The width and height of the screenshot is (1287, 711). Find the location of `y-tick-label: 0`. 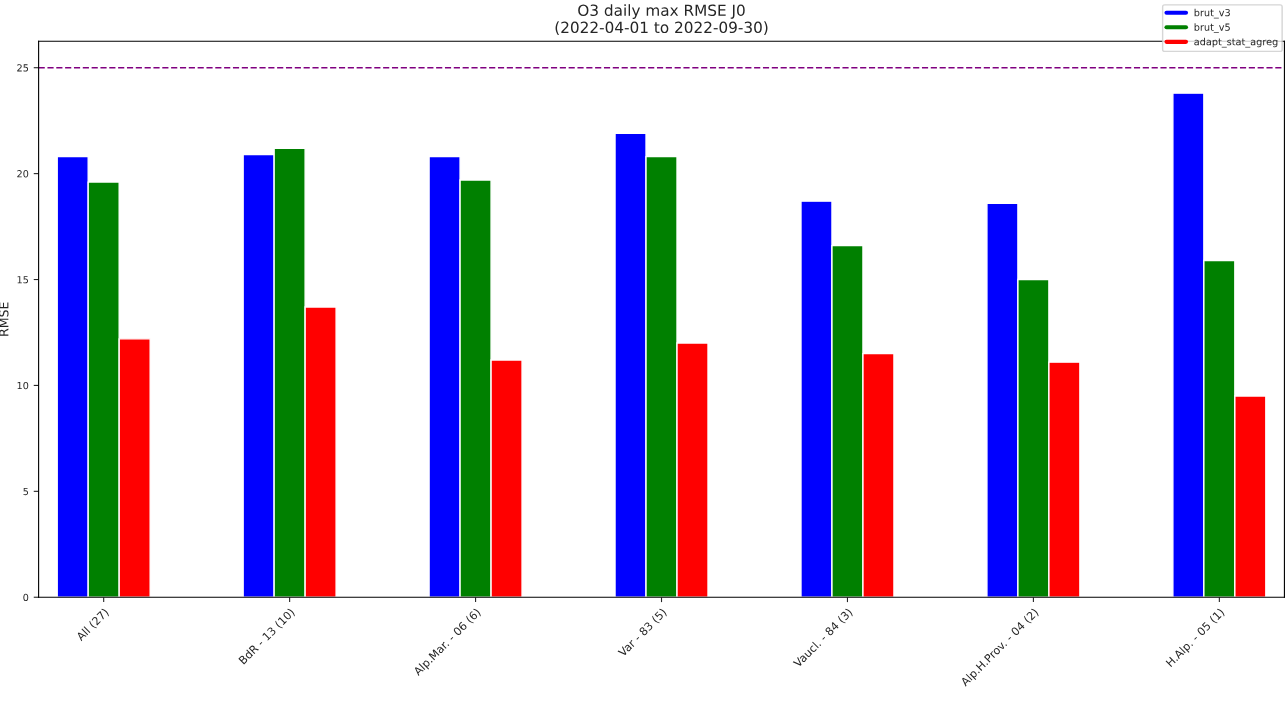

y-tick-label: 0 is located at coordinates (26, 597).